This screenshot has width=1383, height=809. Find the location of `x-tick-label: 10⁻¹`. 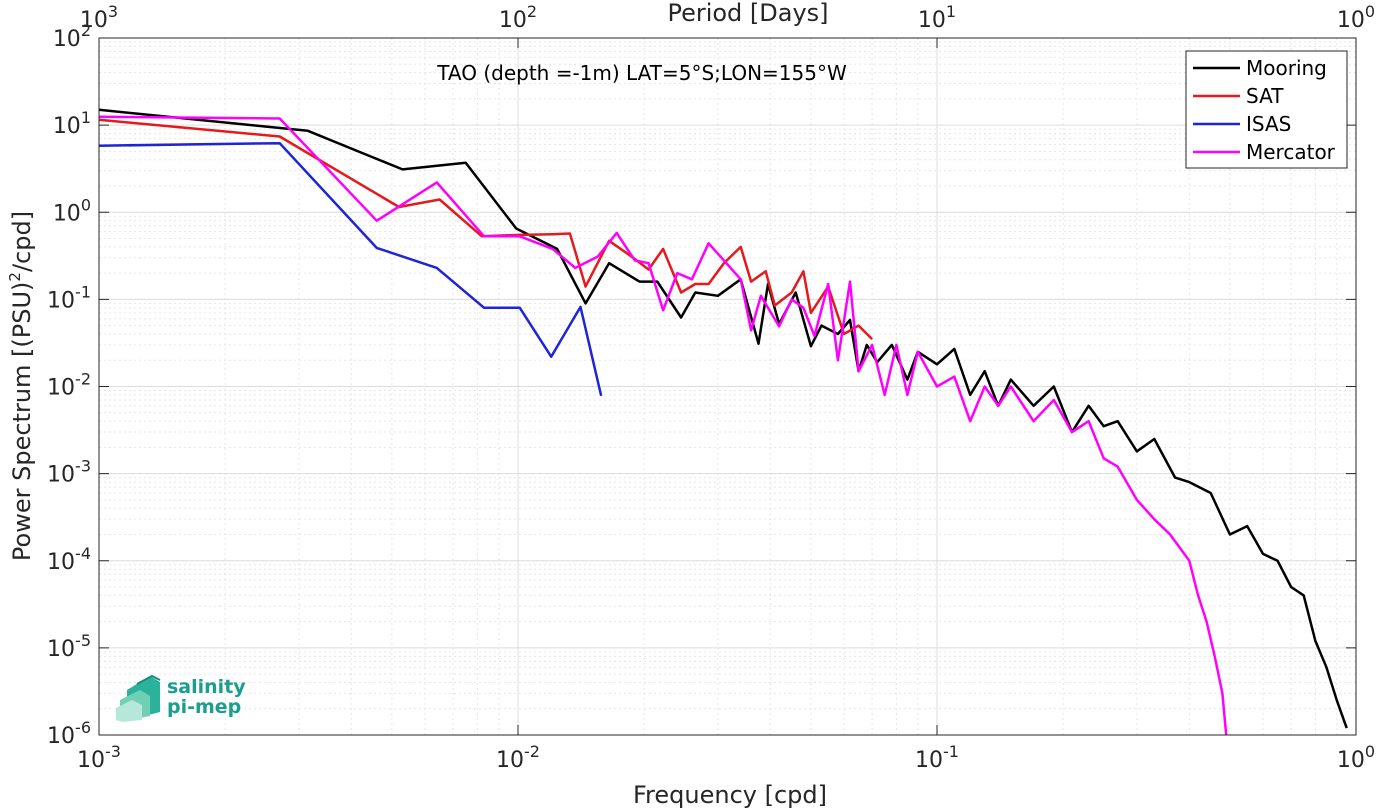

x-tick-label: 10⁻¹ is located at coordinates (937, 757).